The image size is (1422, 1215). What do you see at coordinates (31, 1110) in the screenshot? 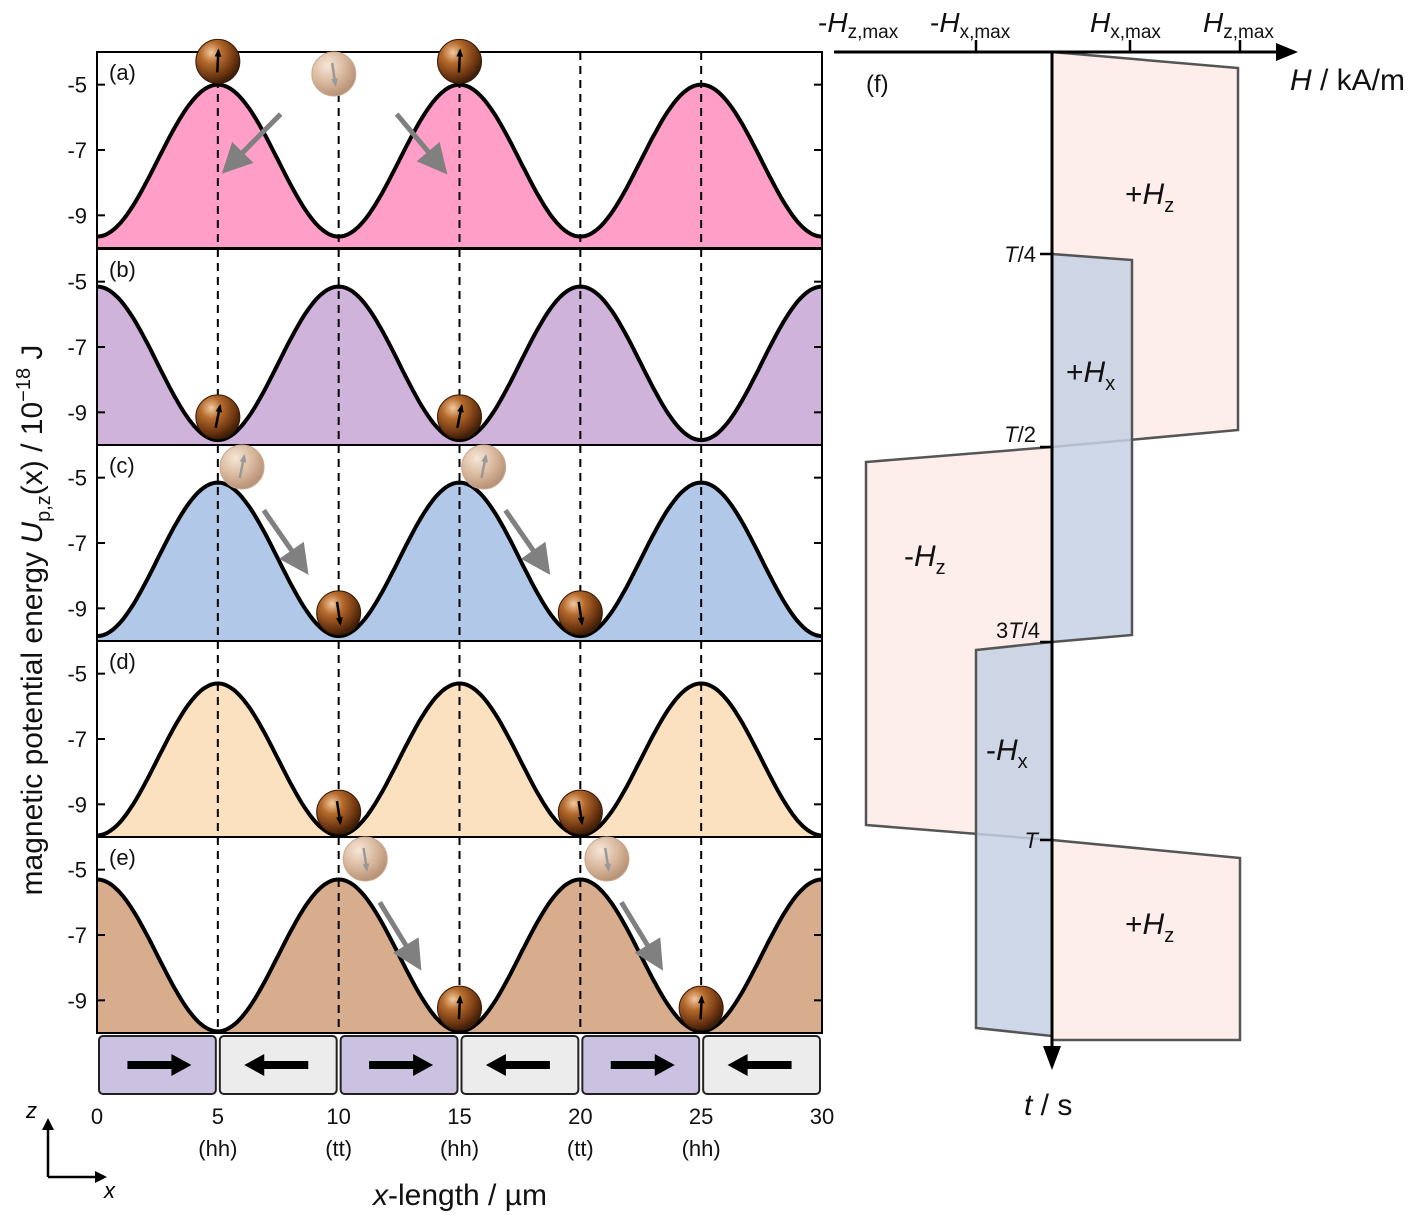
I see `z-axis-letter: z` at bounding box center [31, 1110].